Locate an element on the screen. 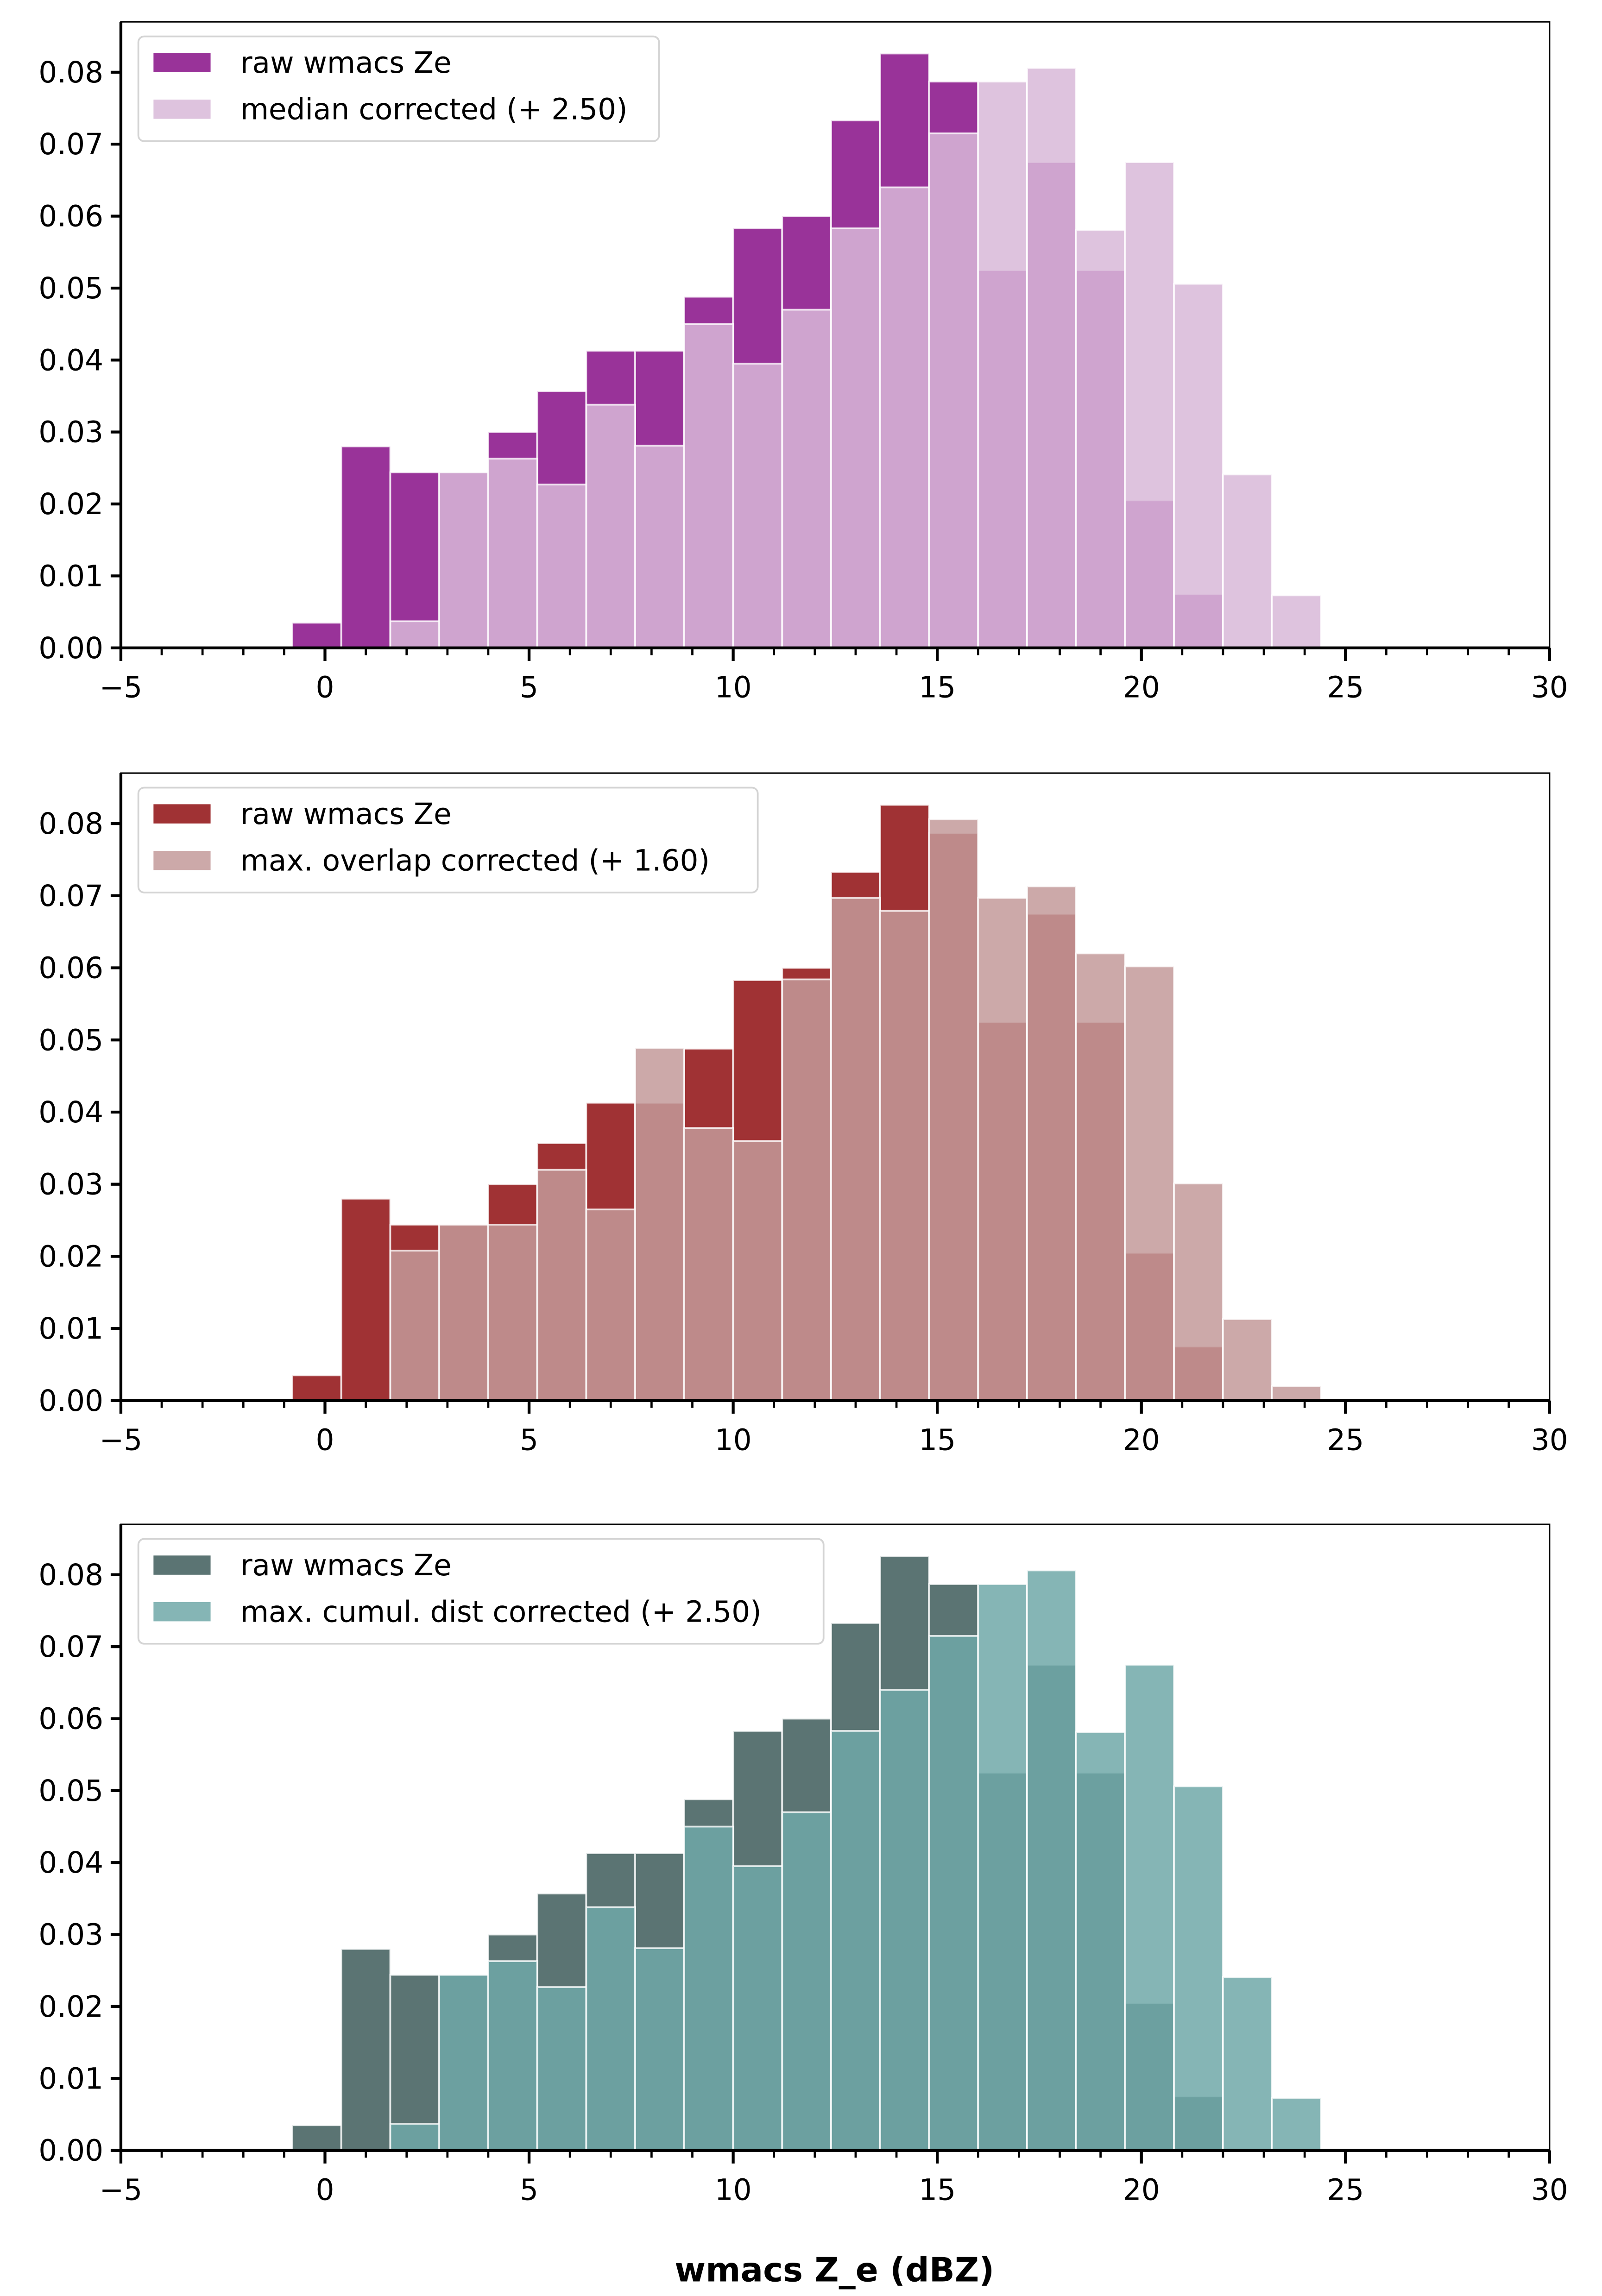 This screenshot has height=2296, width=1602. x-axis-label: wmacs Z_e (dBZ) is located at coordinates (835, 2270).